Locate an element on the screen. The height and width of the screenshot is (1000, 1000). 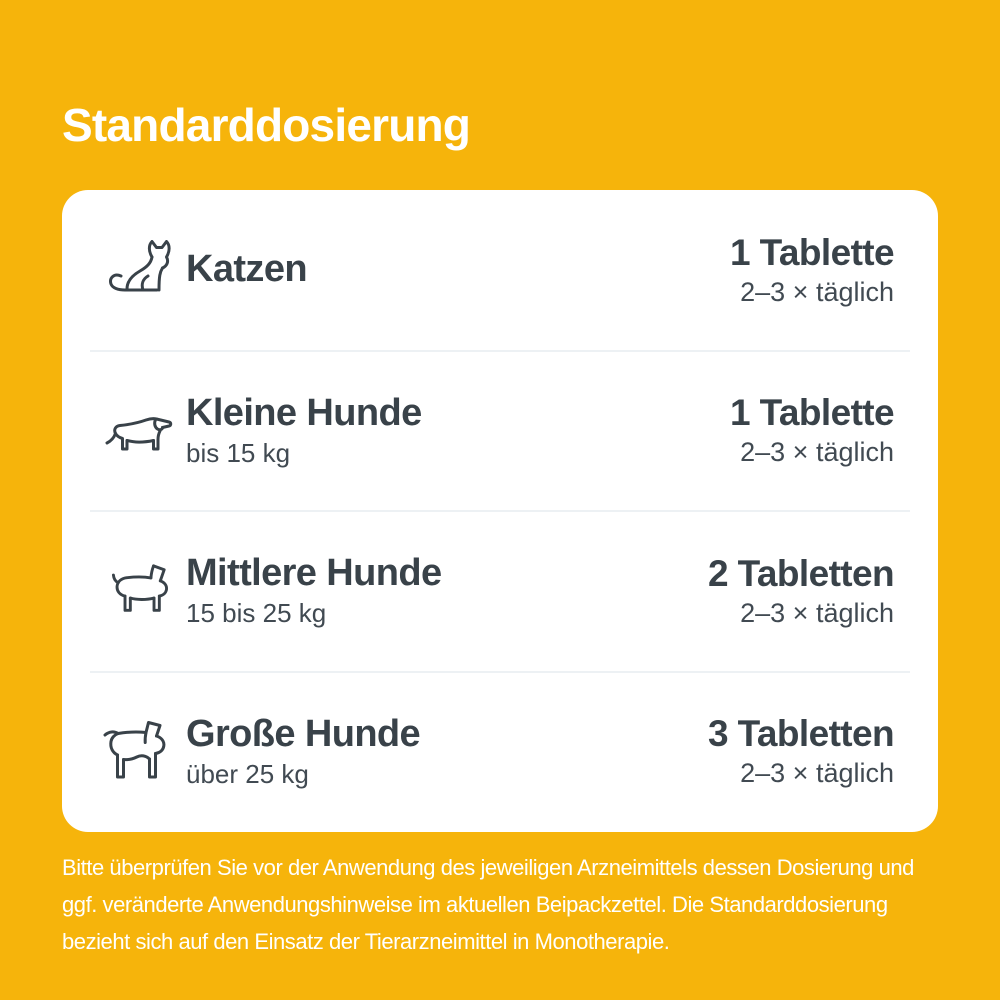
medium-dog-icon is located at coordinates (140, 591).